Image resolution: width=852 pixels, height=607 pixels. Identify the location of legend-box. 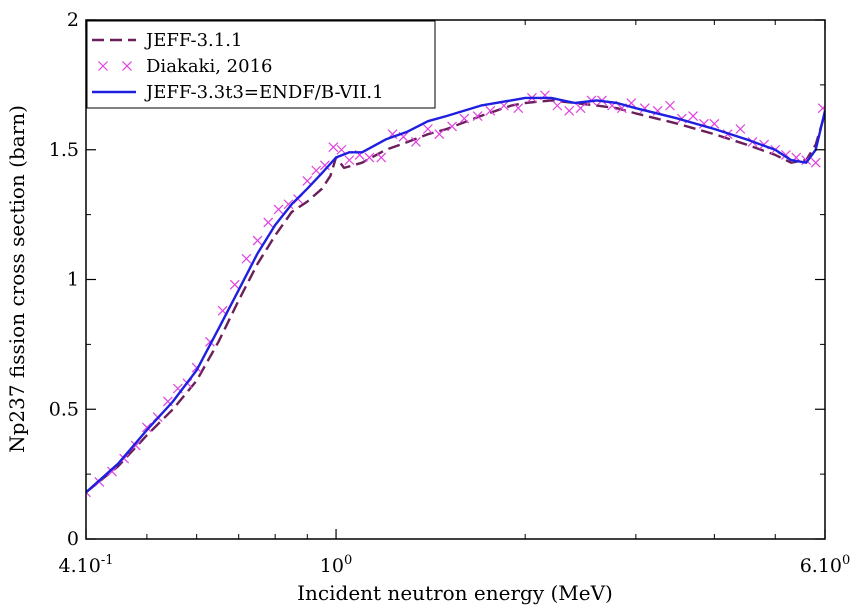
(261, 64).